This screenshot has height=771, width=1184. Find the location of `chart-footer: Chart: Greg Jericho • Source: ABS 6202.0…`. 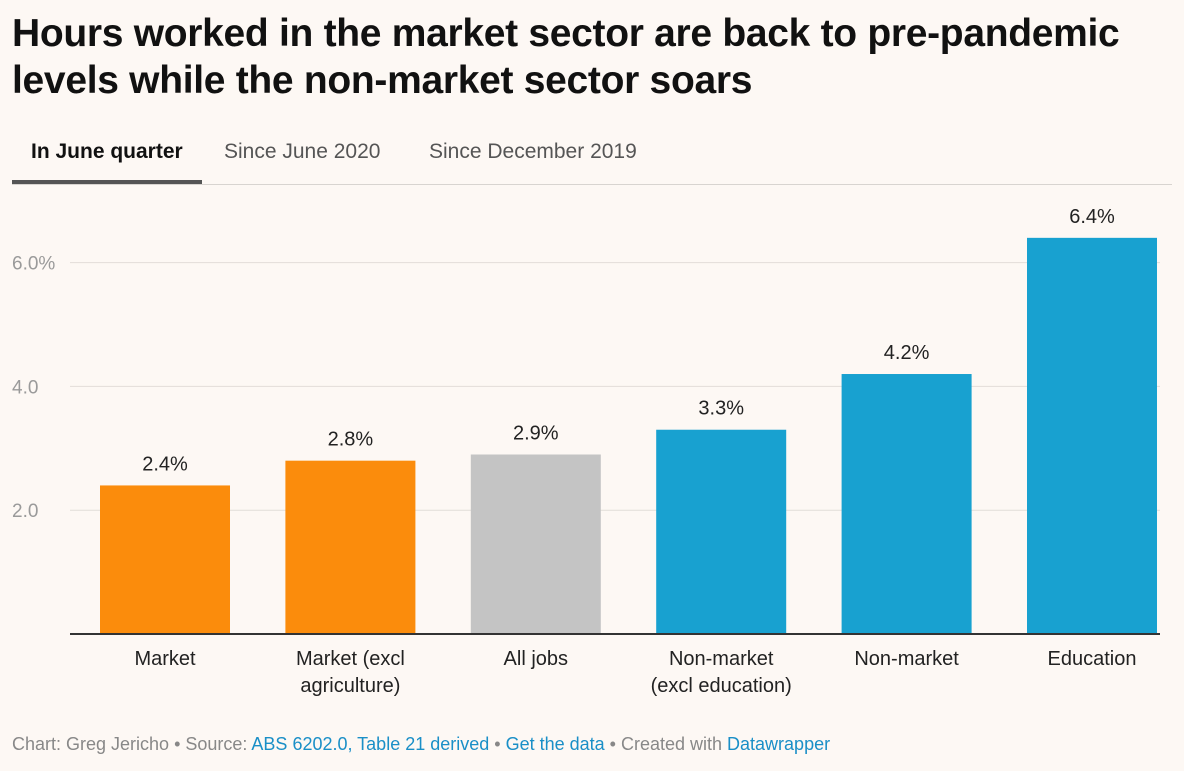

chart-footer: Chart: Greg Jericho • Source: ABS 6202.0… is located at coordinates (421, 744).